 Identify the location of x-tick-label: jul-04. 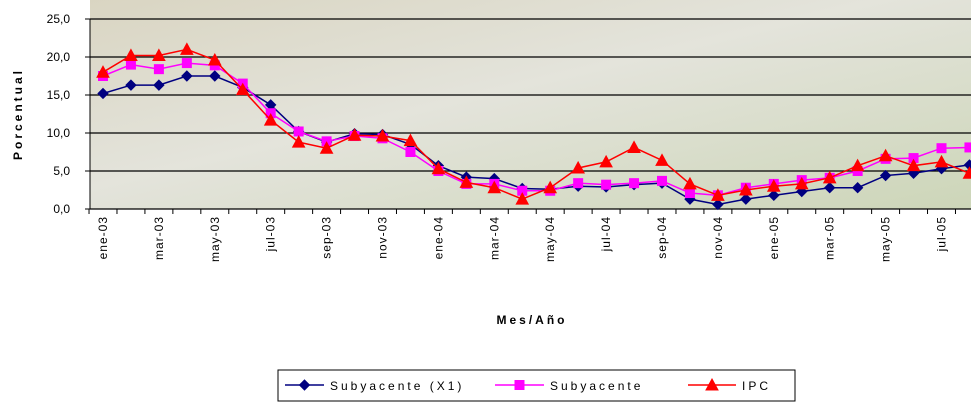
(606, 234).